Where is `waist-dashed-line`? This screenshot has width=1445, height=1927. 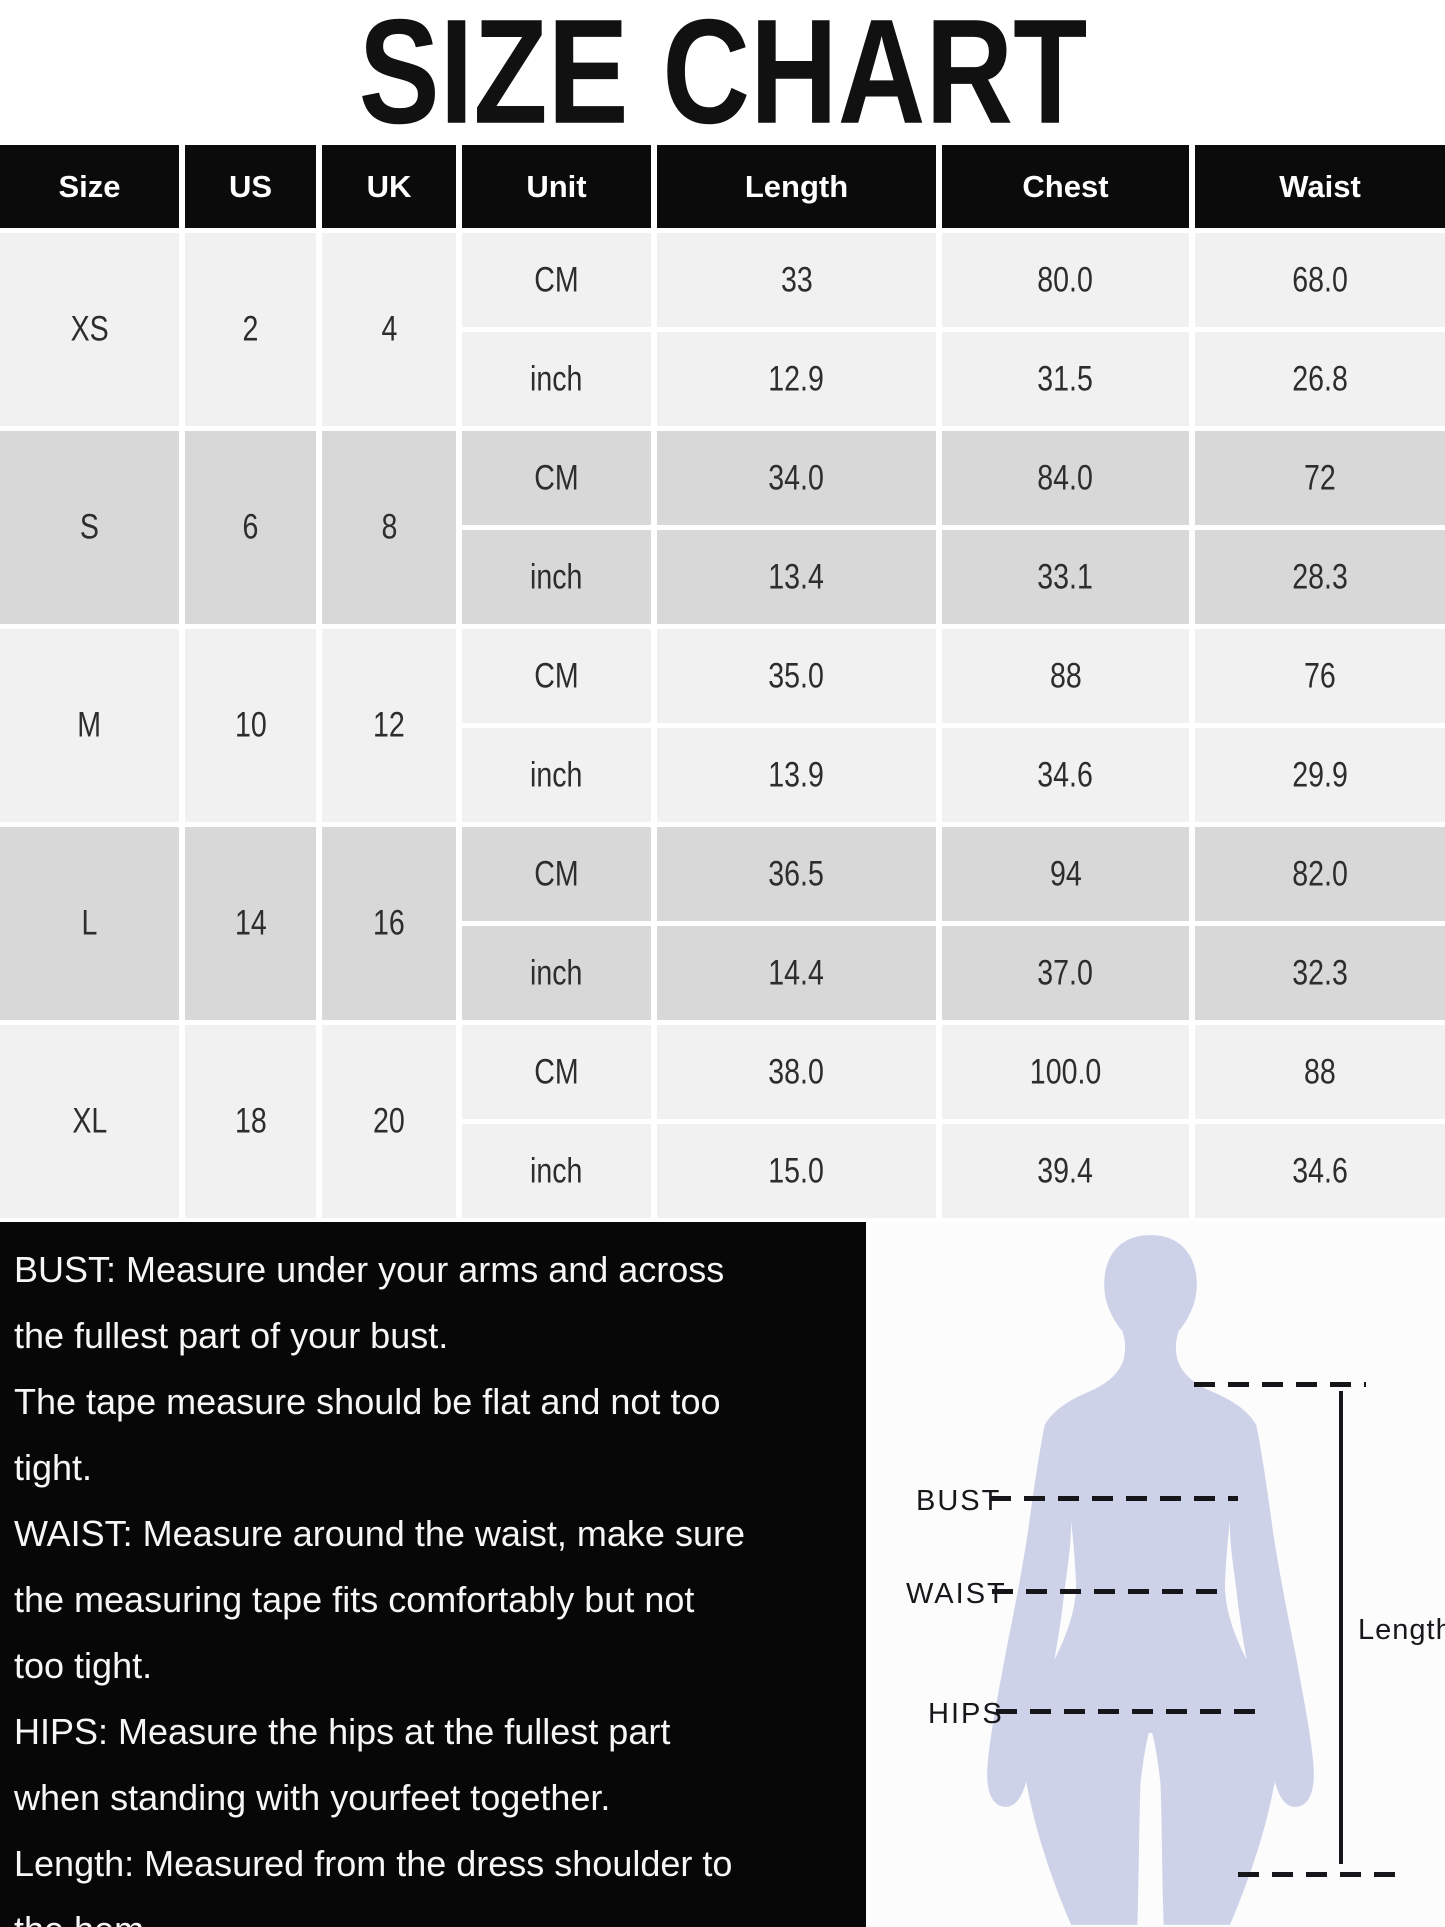
waist-dashed-line is located at coordinates (1107, 1591).